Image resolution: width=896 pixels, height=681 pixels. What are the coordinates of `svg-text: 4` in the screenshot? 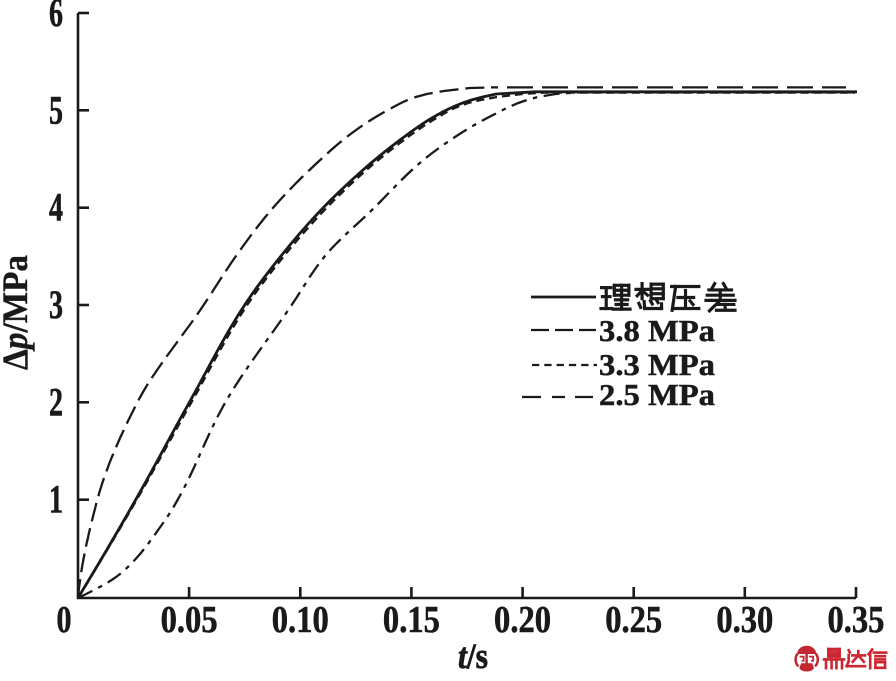 It's located at (56, 207).